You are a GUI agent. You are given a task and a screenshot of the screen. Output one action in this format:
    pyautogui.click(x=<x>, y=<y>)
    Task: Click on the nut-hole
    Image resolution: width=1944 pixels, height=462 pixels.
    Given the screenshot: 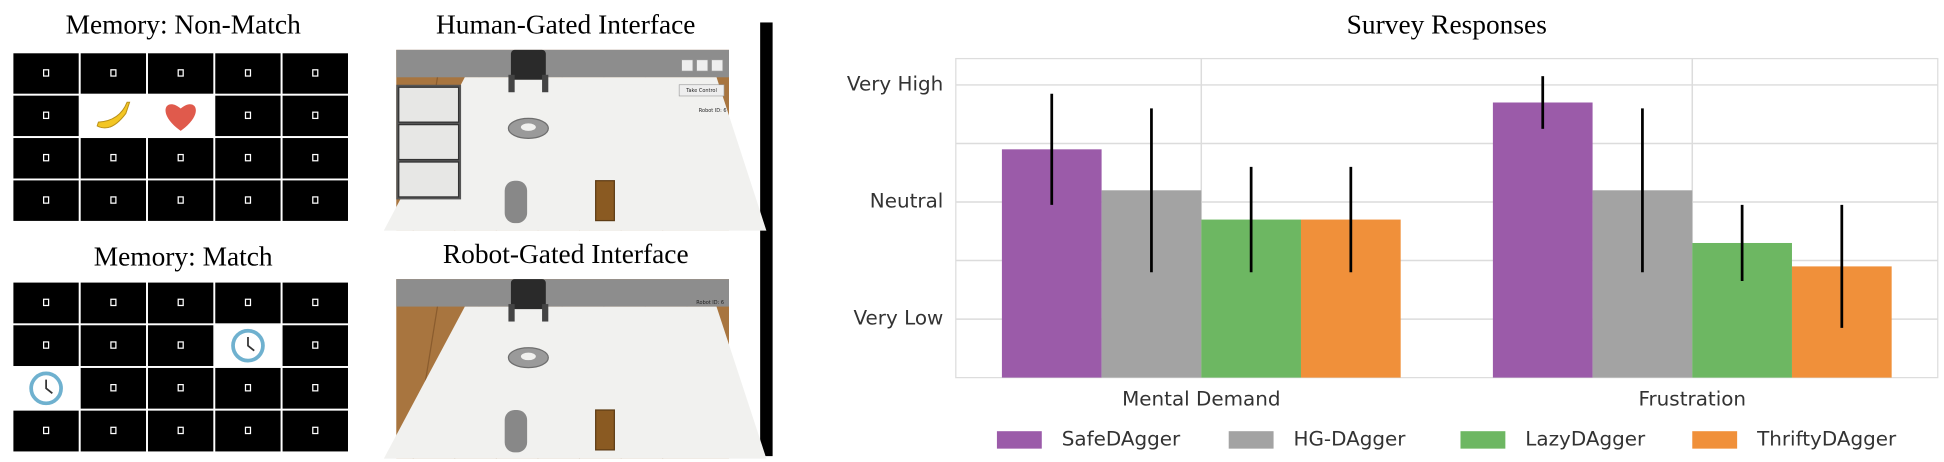 What is the action you would take?
    pyautogui.click(x=528, y=127)
    